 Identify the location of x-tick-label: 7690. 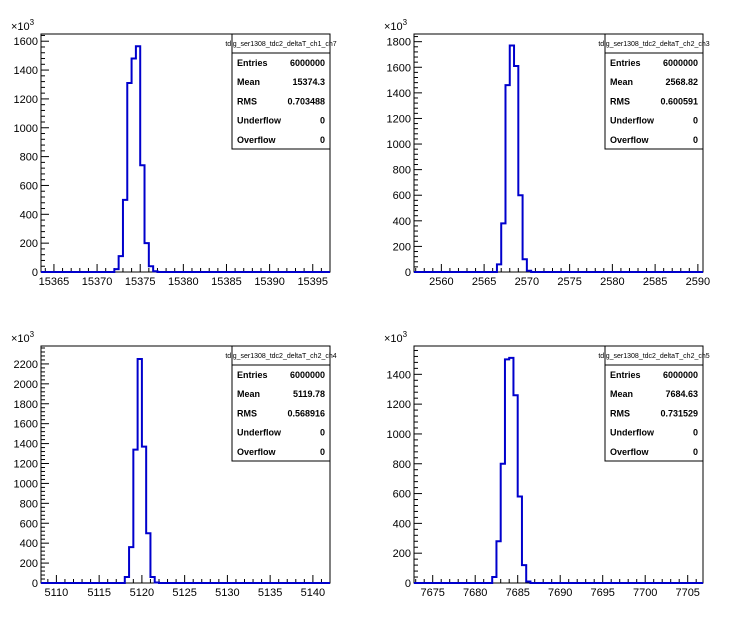
(560, 593).